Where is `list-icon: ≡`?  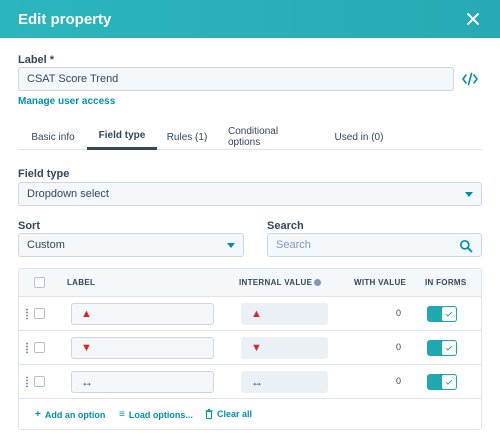 list-icon: ≡ is located at coordinates (122, 414).